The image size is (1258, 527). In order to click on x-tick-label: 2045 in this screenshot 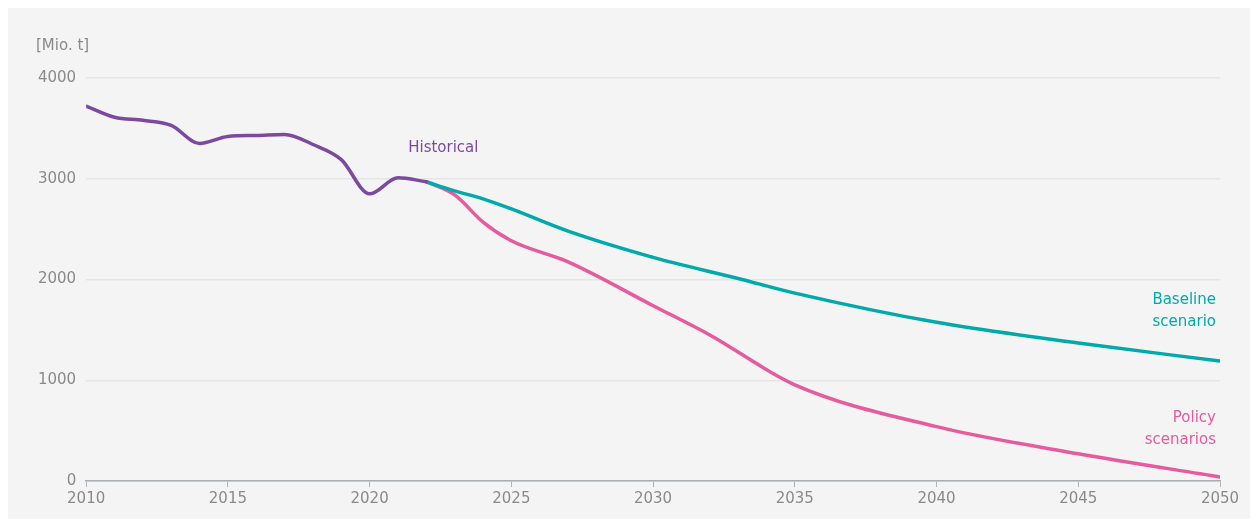, I will do `click(1078, 497)`.